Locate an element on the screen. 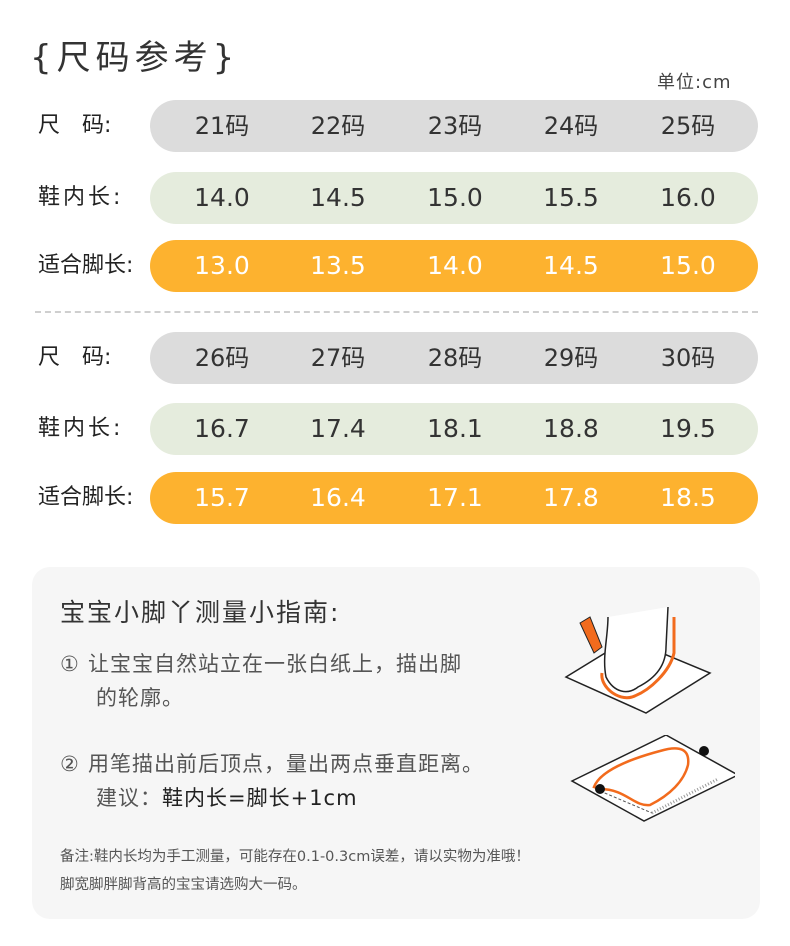  row-pill: 14.0 14.5 15.0 15.5 16.0 is located at coordinates (454, 198).